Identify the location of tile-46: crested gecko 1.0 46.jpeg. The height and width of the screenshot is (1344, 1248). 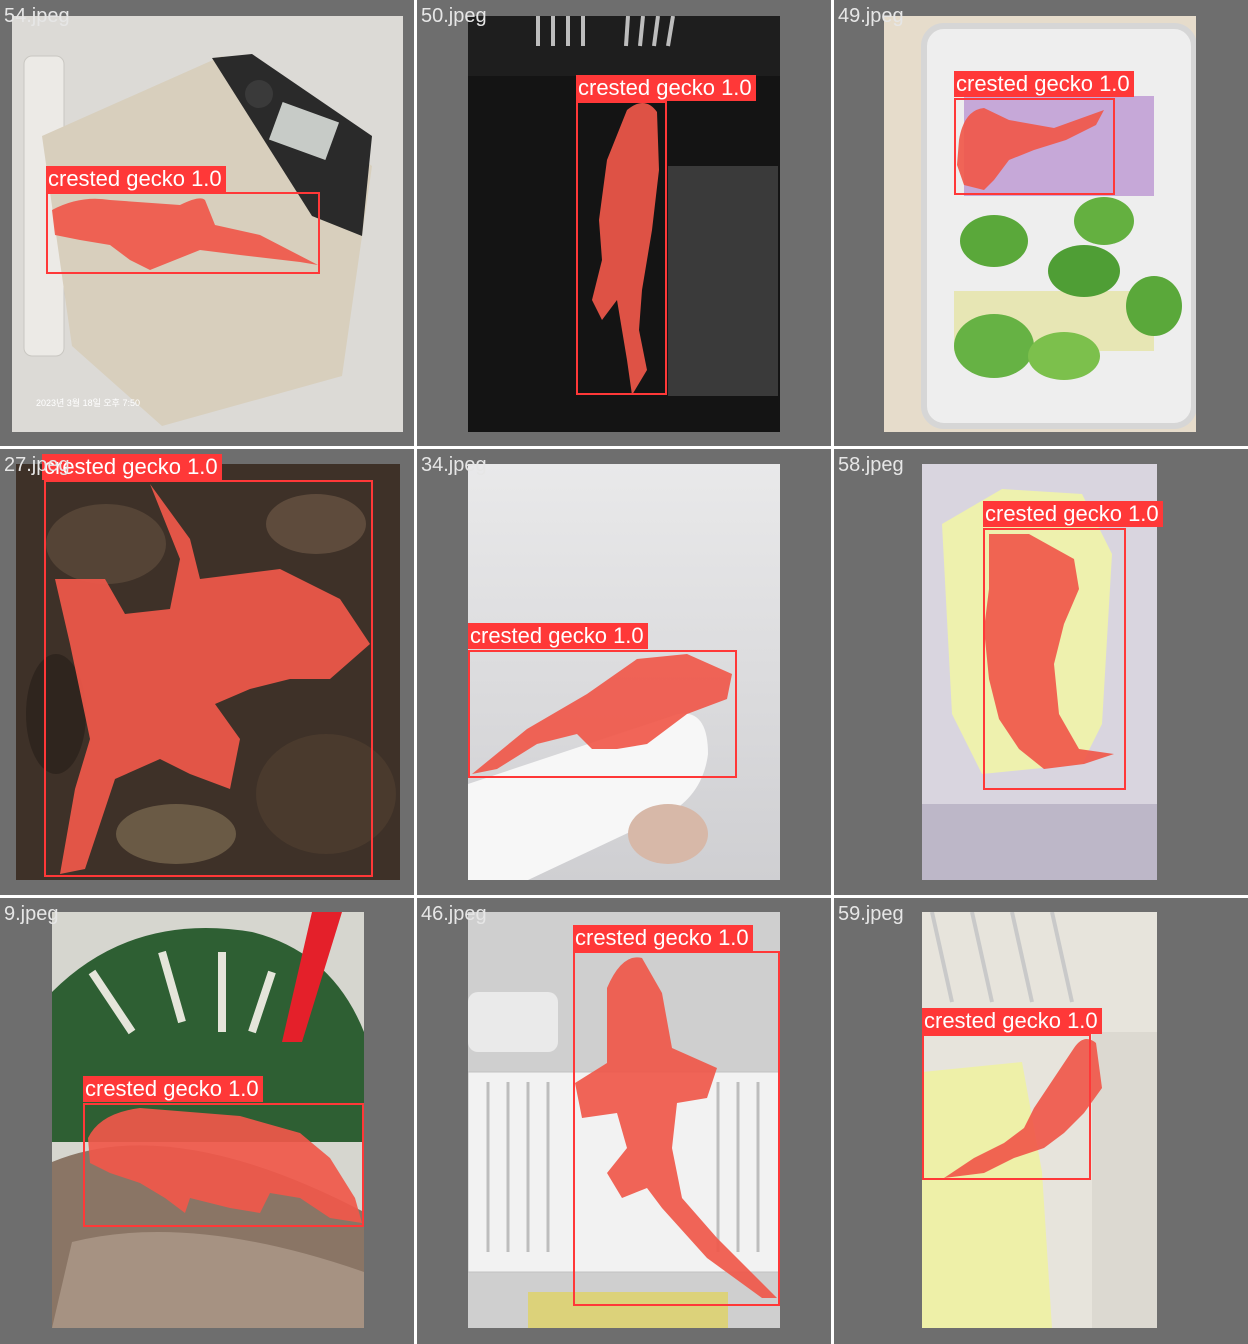
(624, 1121).